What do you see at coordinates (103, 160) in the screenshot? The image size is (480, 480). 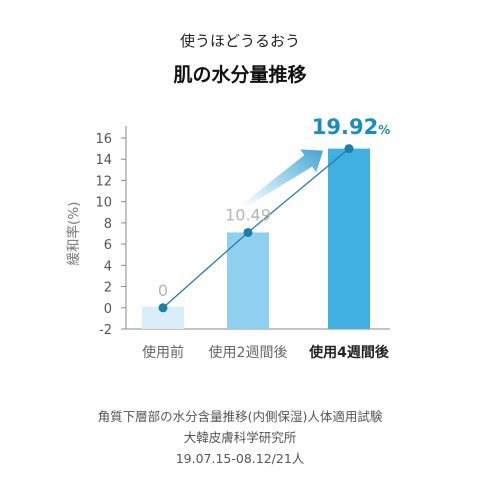 I see `y-tick-label: 14` at bounding box center [103, 160].